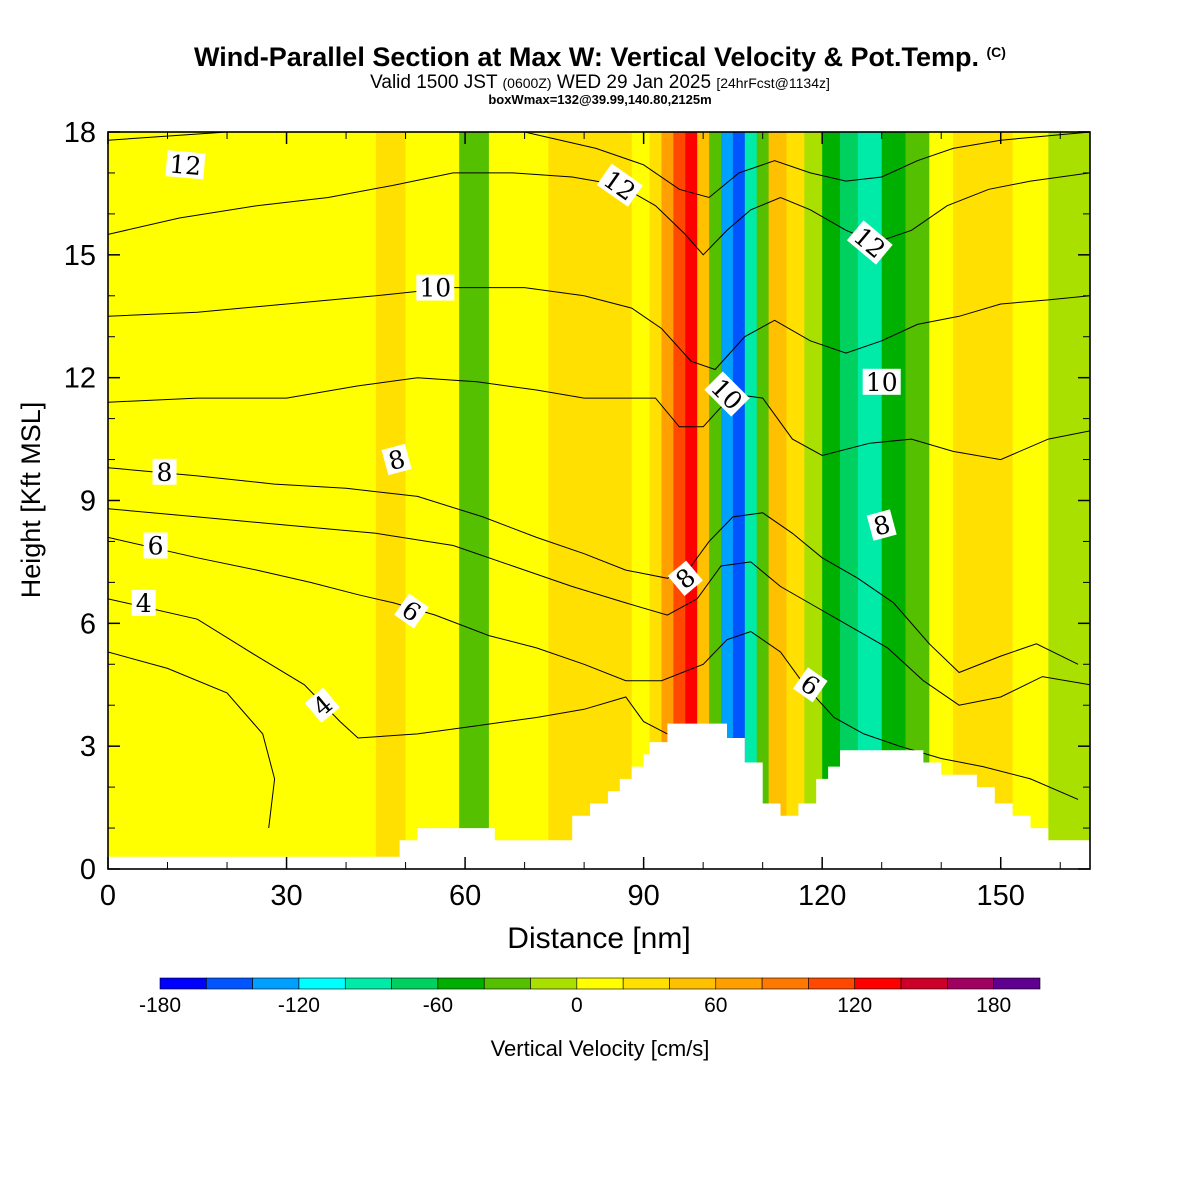 Image resolution: width=1200 pixels, height=1200 pixels. I want to click on contour-label-text: 6, so click(156, 546).